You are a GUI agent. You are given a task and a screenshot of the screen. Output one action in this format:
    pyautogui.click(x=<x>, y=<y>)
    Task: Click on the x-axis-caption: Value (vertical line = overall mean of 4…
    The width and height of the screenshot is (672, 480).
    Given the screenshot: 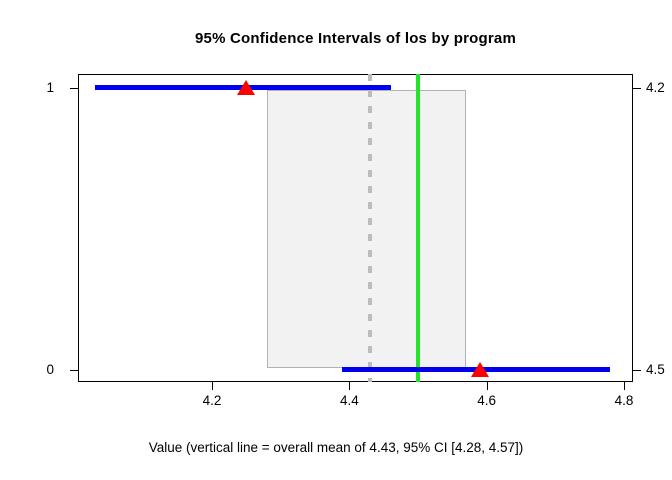 What is the action you would take?
    pyautogui.click(x=336, y=447)
    